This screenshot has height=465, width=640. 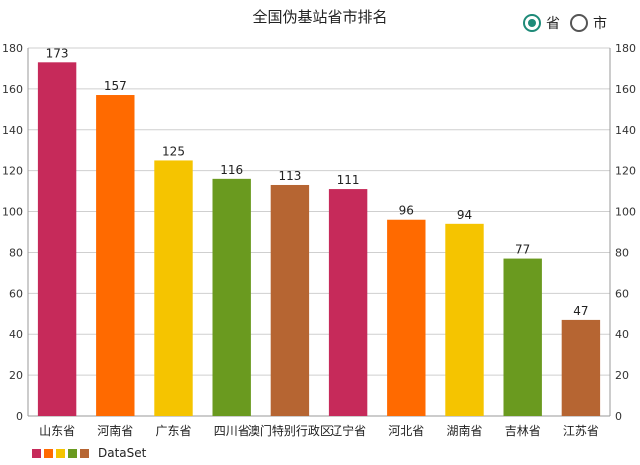 What do you see at coordinates (581, 431) in the screenshot?
I see `x-tick-label: 江苏省` at bounding box center [581, 431].